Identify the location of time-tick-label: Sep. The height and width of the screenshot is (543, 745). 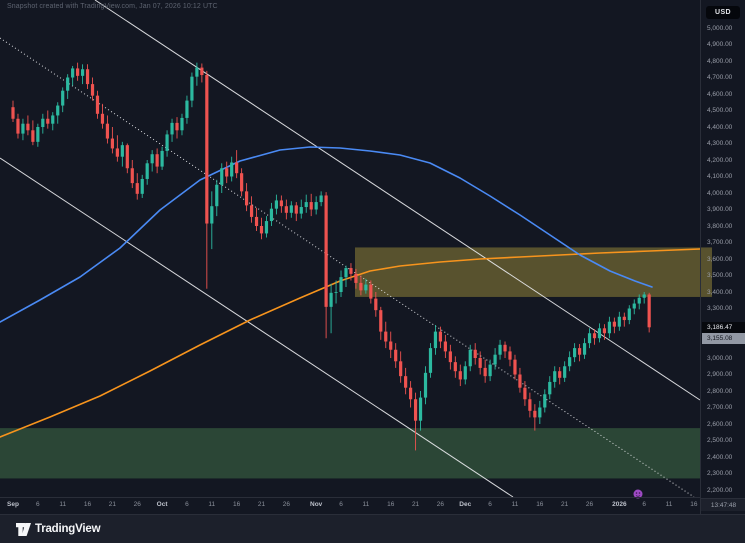
(13, 504).